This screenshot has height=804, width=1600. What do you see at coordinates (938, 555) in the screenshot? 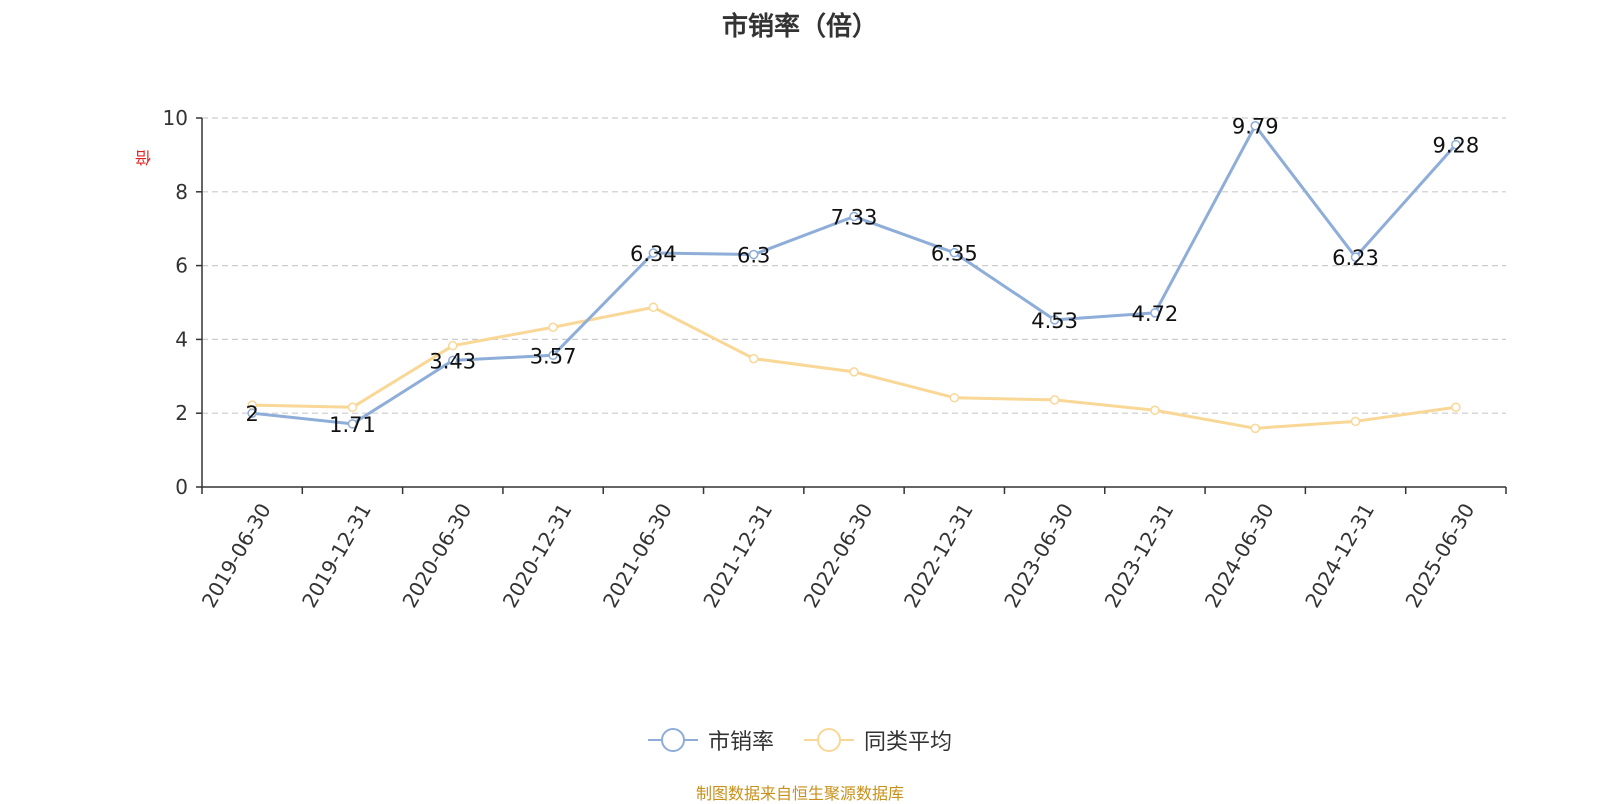
I see `x-tick-label: 2022-12-31` at bounding box center [938, 555].